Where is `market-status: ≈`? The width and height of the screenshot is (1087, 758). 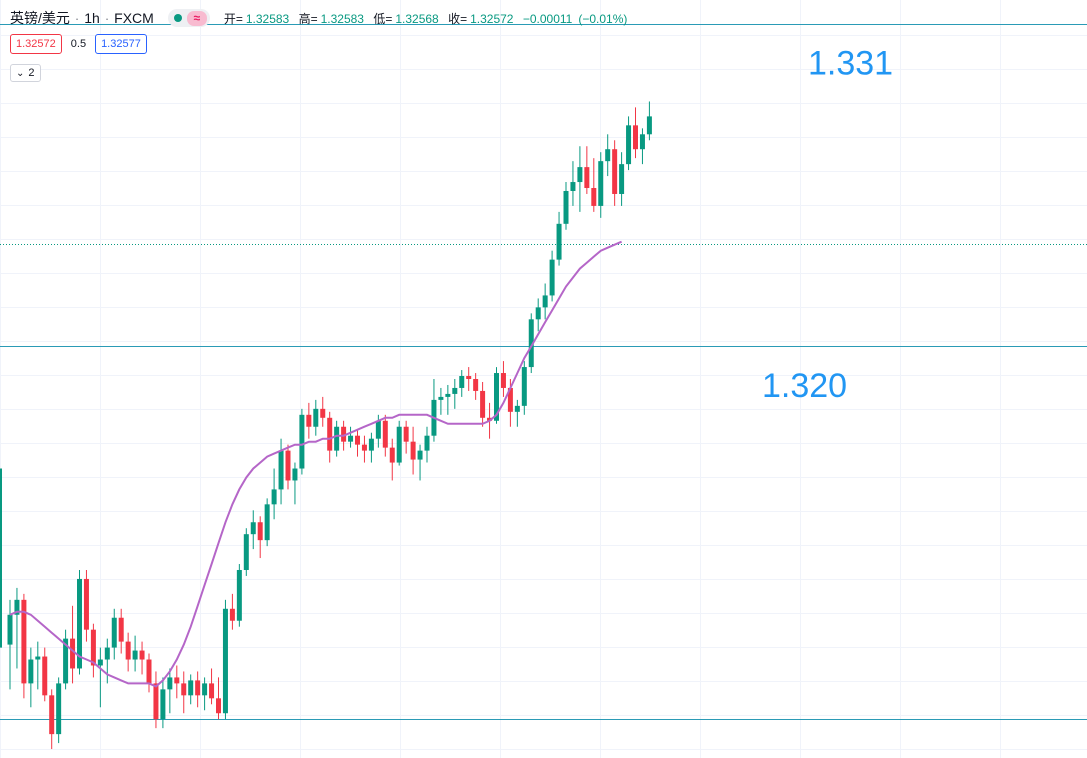 market-status: ≈ is located at coordinates (188, 18).